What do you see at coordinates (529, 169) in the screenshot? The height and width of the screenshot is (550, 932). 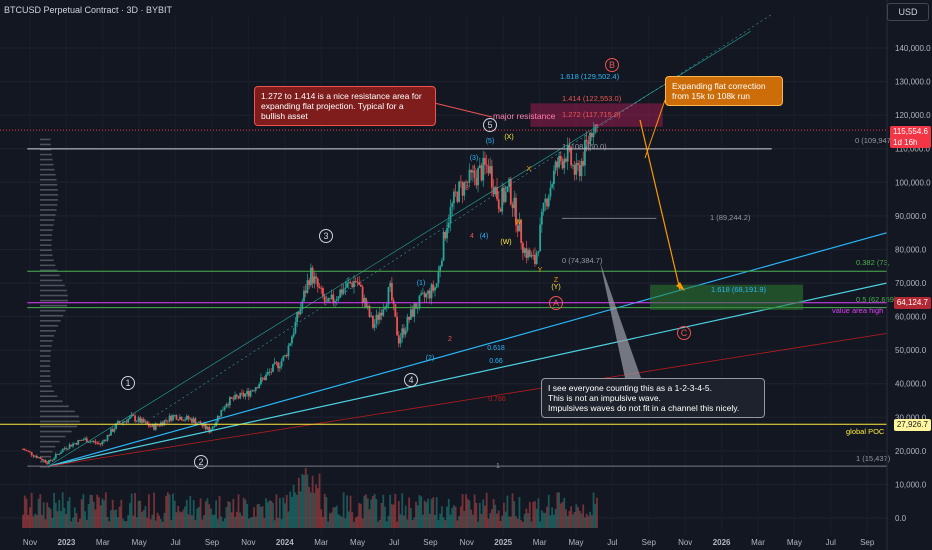 I see `wave-label: X` at bounding box center [529, 169].